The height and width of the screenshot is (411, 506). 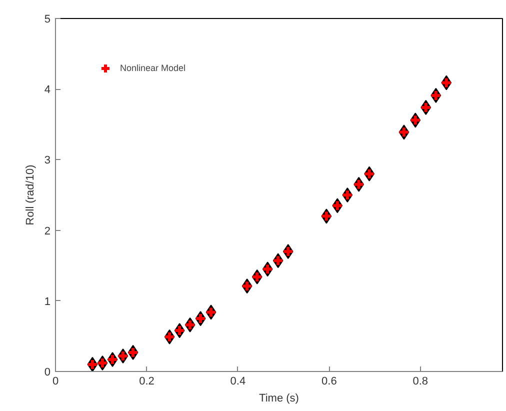 What do you see at coordinates (47, 160) in the screenshot?
I see `y-tick-label: 3` at bounding box center [47, 160].